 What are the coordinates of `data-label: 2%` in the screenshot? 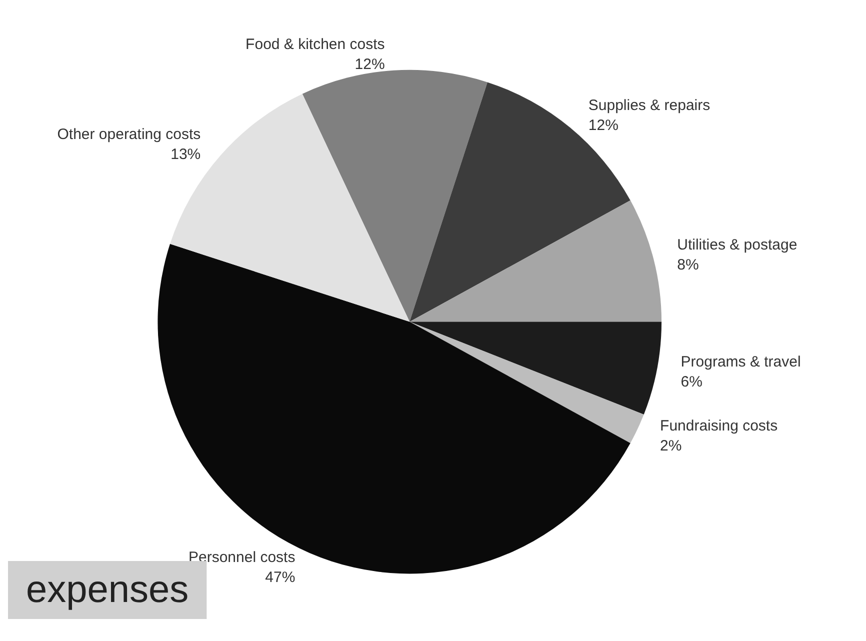 It's located at (671, 445).